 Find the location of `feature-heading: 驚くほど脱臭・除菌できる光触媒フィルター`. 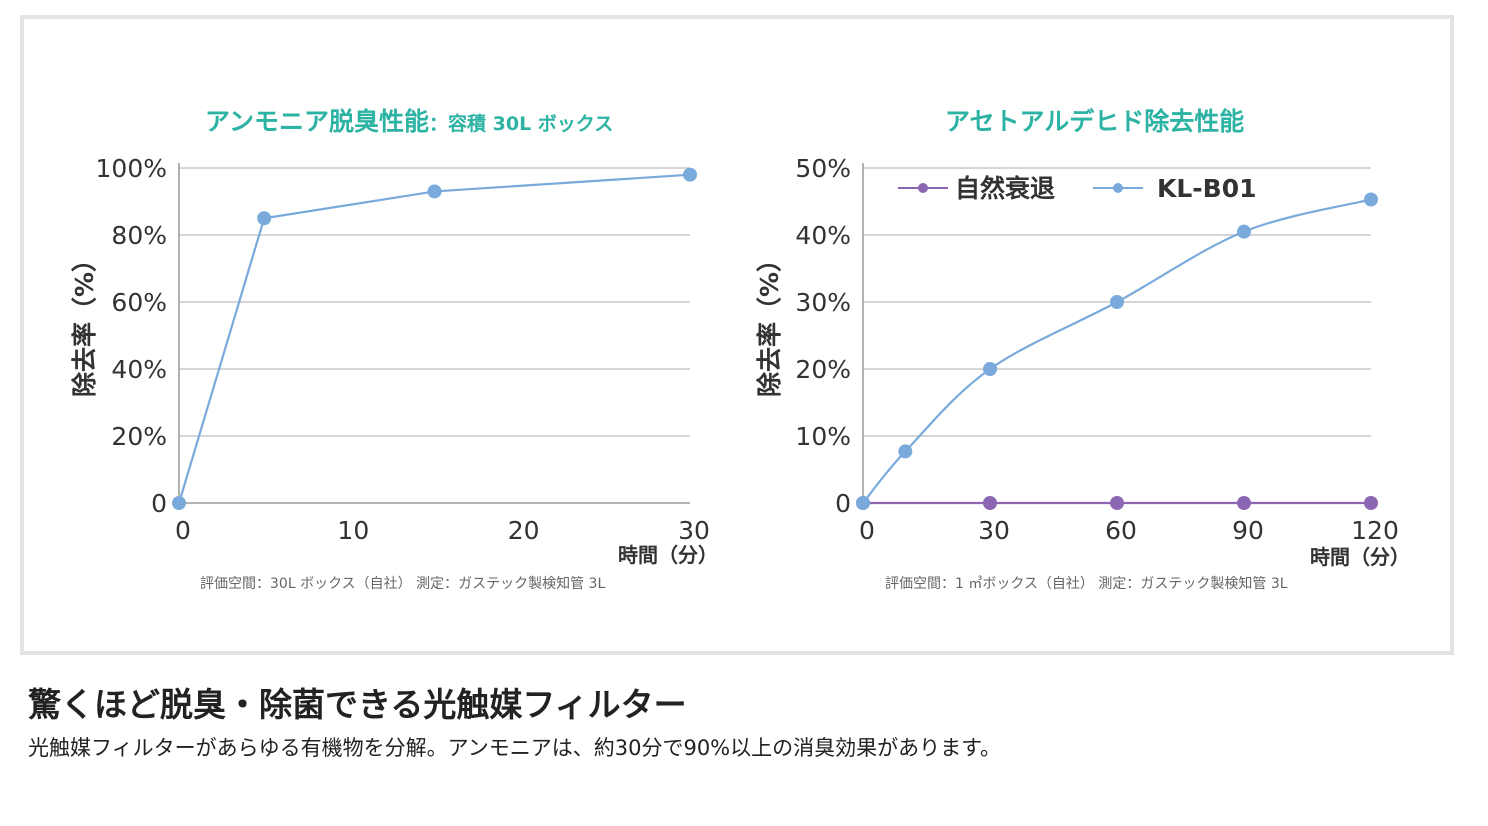

feature-heading: 驚くほど脱臭・除菌できる光触媒フィルター is located at coordinates (357, 704).